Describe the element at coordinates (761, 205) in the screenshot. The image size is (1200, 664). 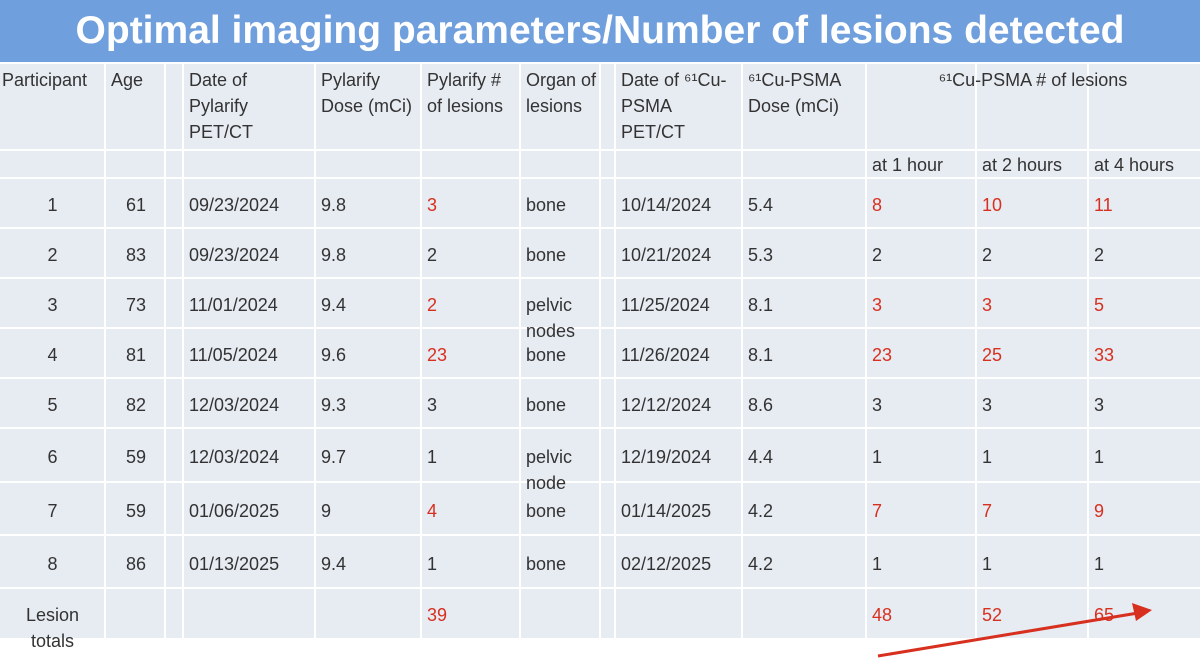
I see `table-cell: 5.4` at that location.